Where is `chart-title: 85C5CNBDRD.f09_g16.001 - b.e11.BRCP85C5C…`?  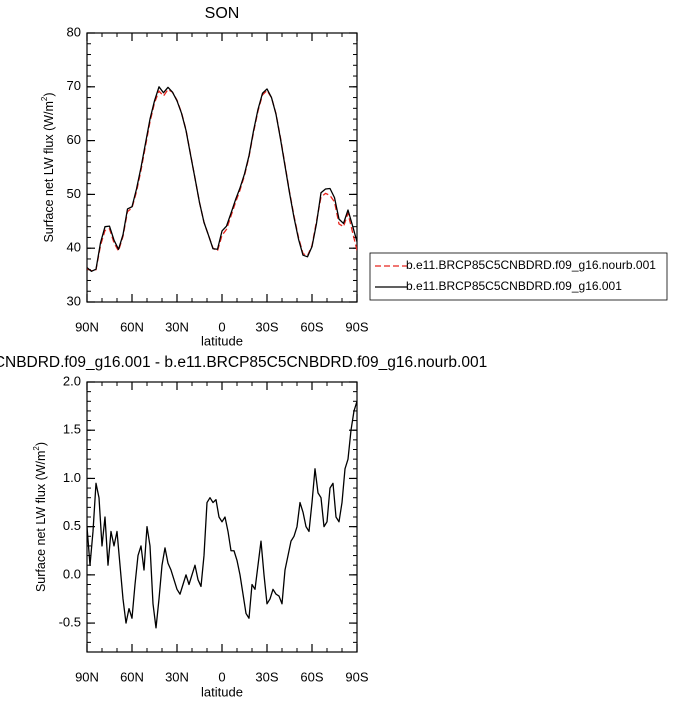
chart-title: 85C5CNBDRD.f09_g16.001 - b.e11.BRCP85C5C… is located at coordinates (243, 362).